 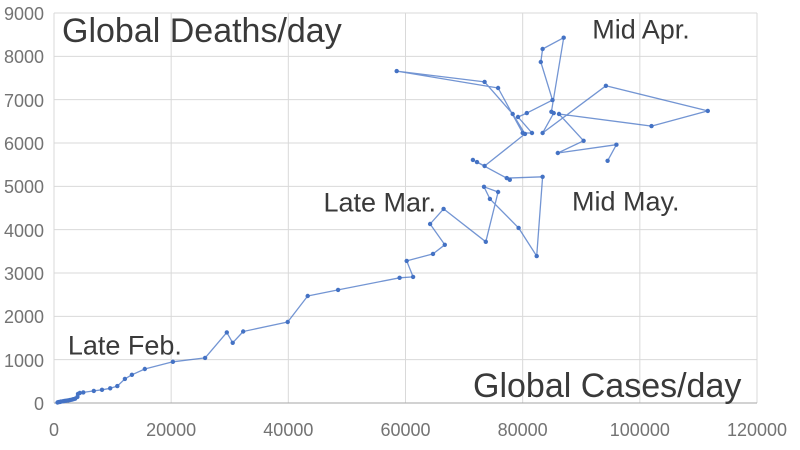 What do you see at coordinates (23, 360) in the screenshot?
I see `y-tick-label: 1000` at bounding box center [23, 360].